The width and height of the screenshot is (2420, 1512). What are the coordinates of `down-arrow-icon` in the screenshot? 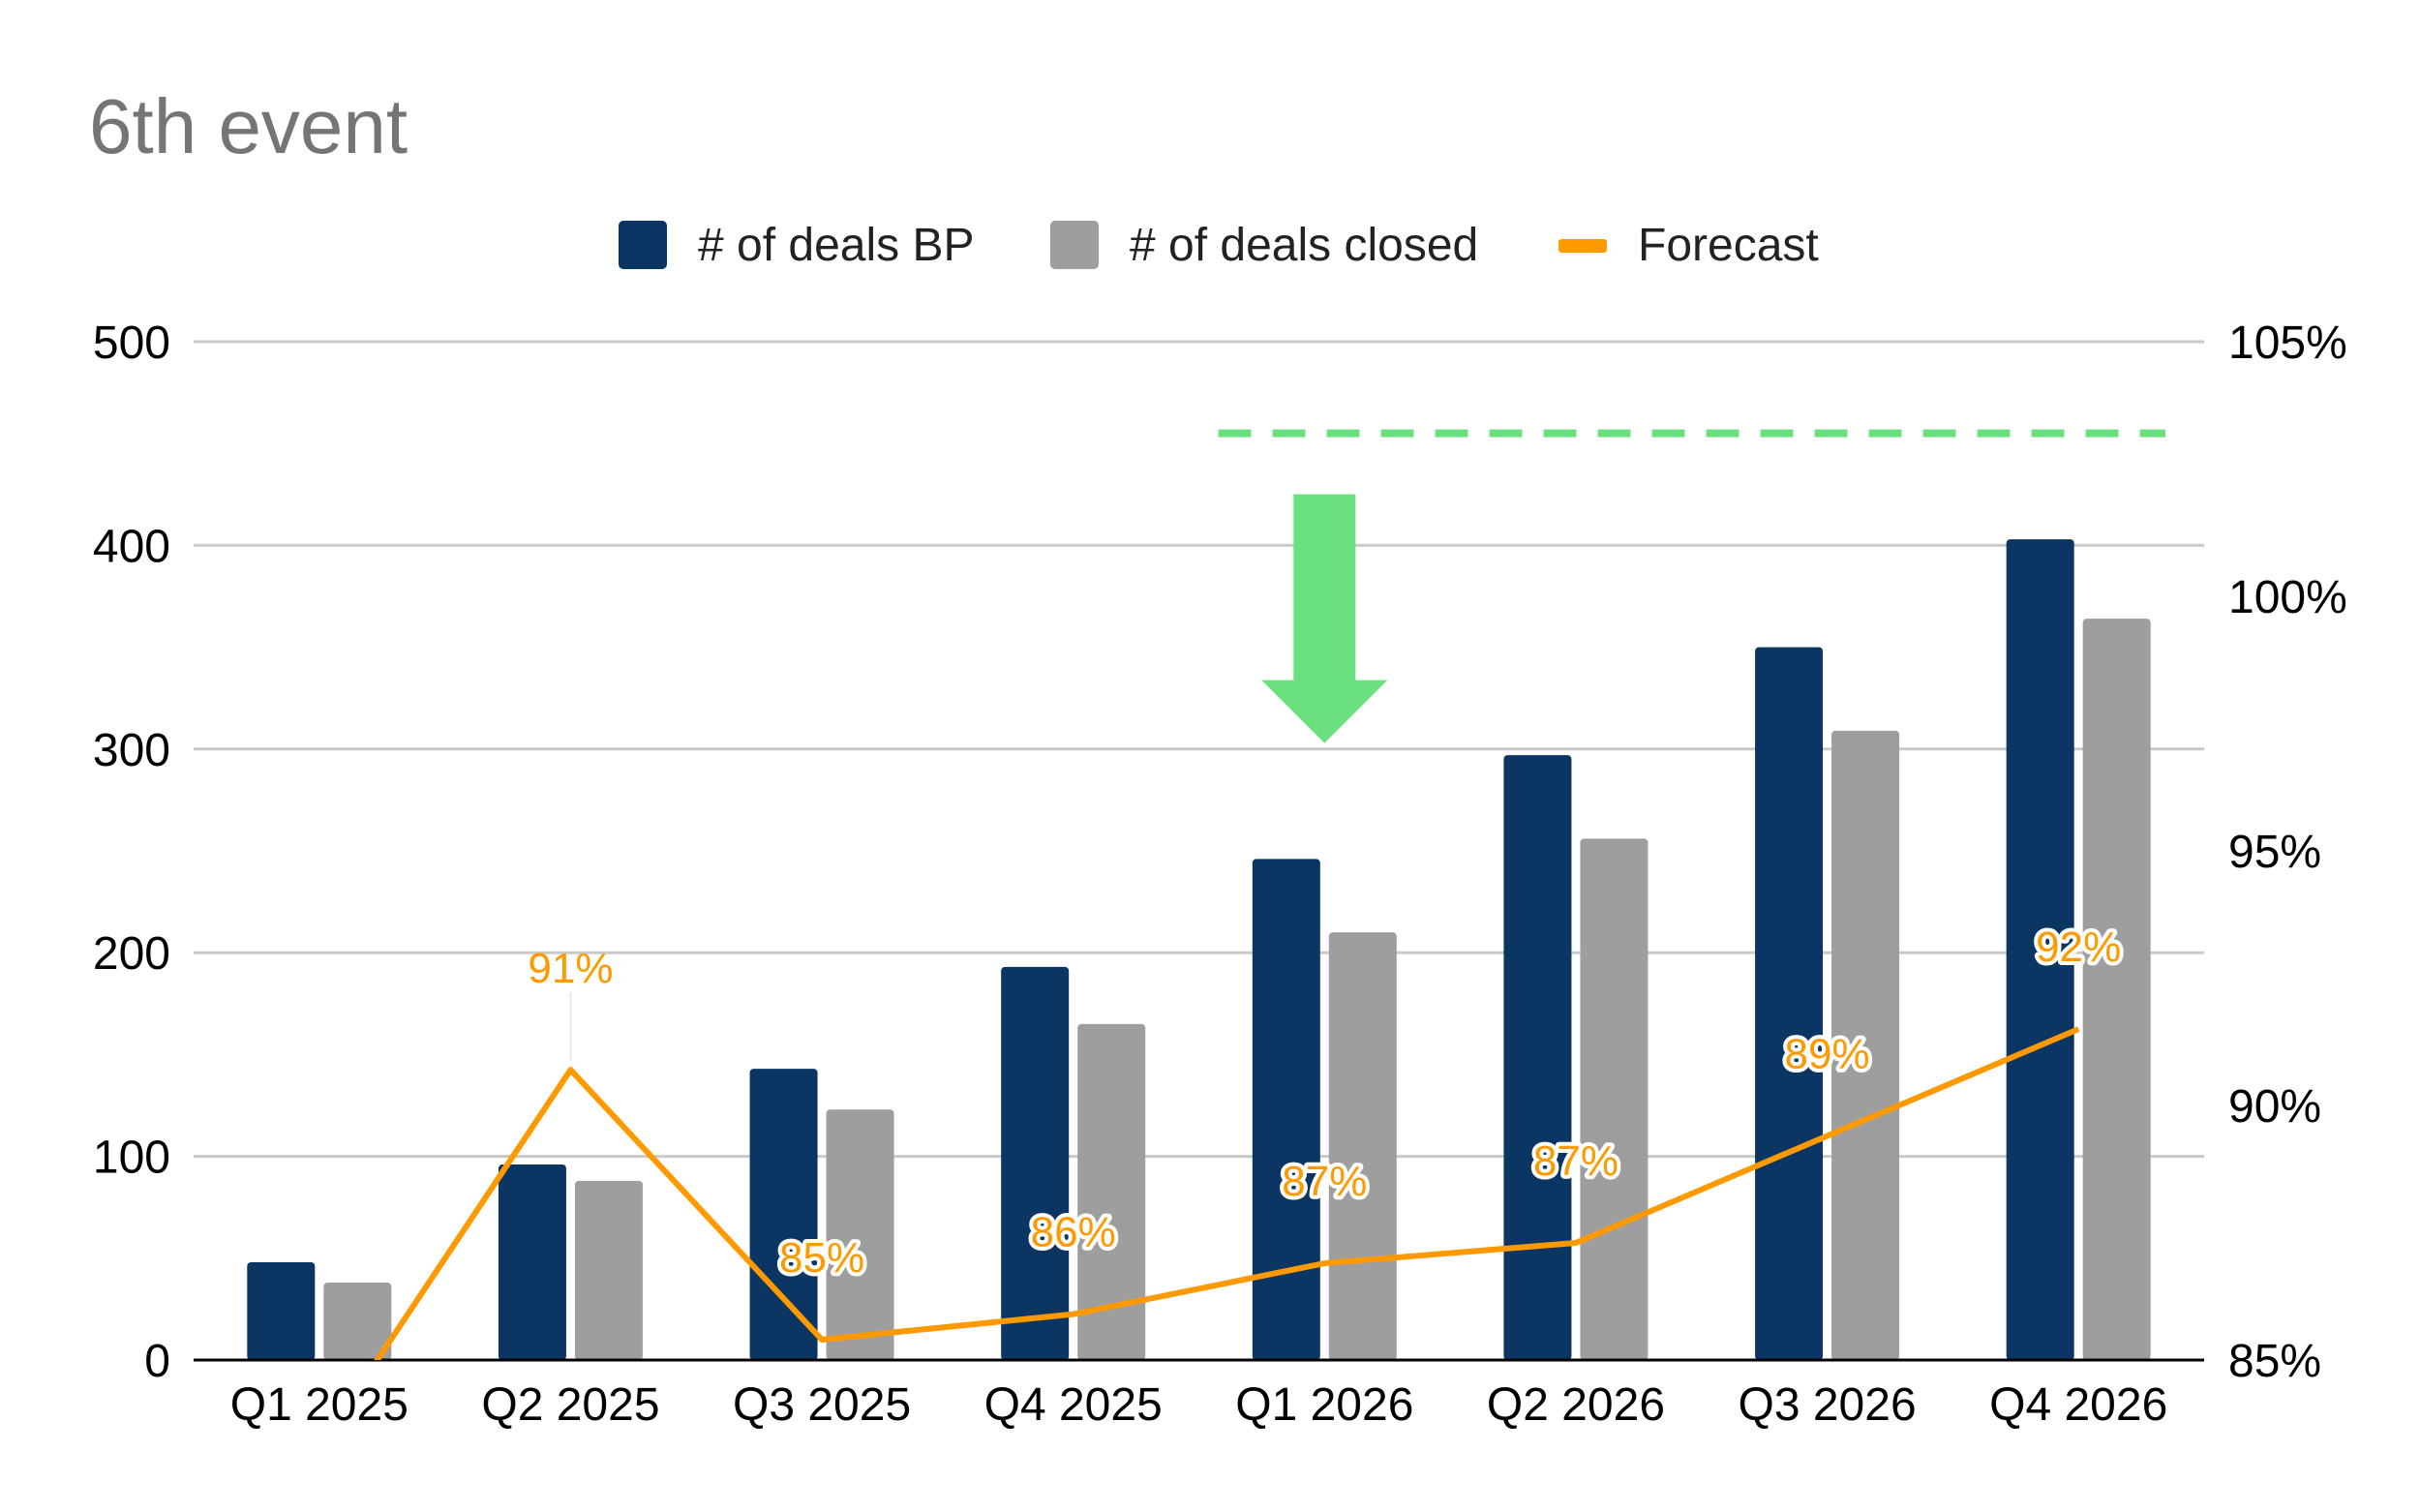 It's located at (1324, 618).